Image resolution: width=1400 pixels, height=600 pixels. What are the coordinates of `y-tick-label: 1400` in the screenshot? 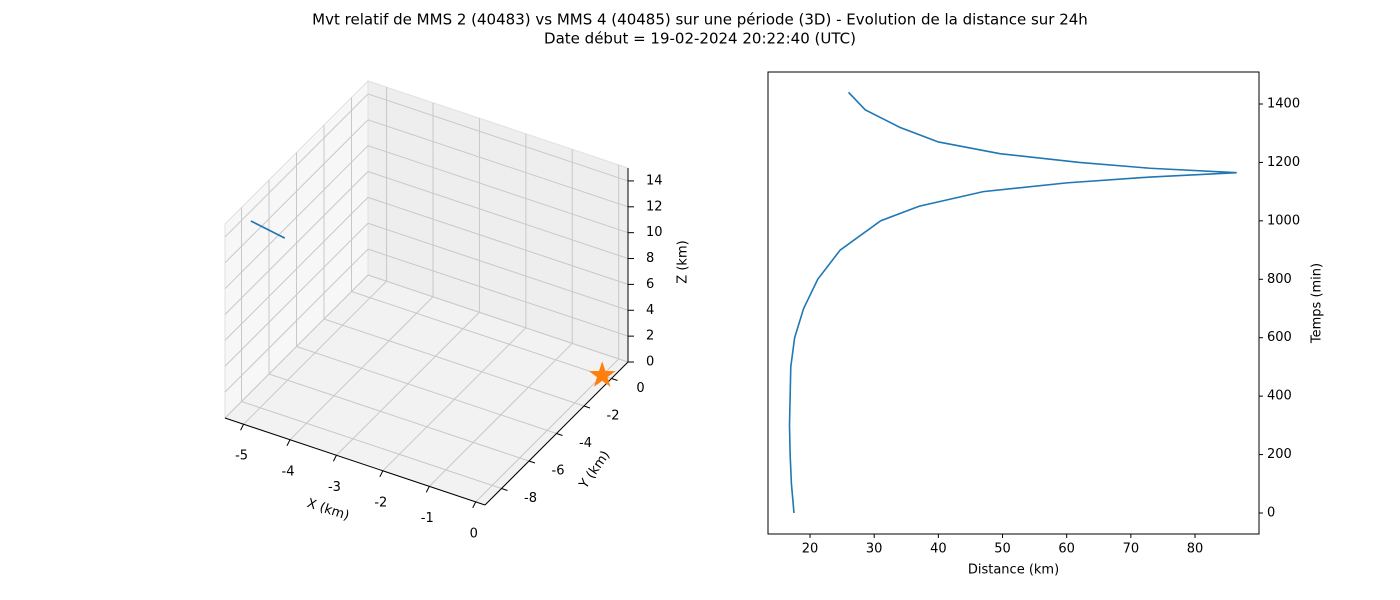 It's located at (1283, 103).